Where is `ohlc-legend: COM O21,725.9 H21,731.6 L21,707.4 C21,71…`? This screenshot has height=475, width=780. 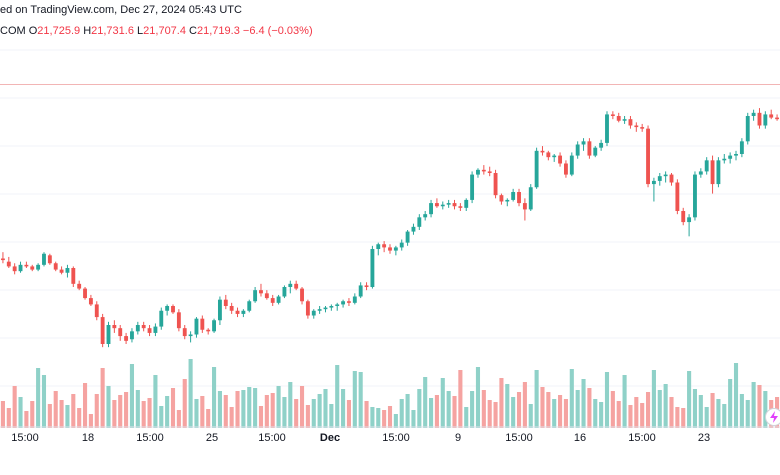
ohlc-legend: COM O21,725.9 H21,731.6 L21,707.4 C21,71… is located at coordinates (156, 31).